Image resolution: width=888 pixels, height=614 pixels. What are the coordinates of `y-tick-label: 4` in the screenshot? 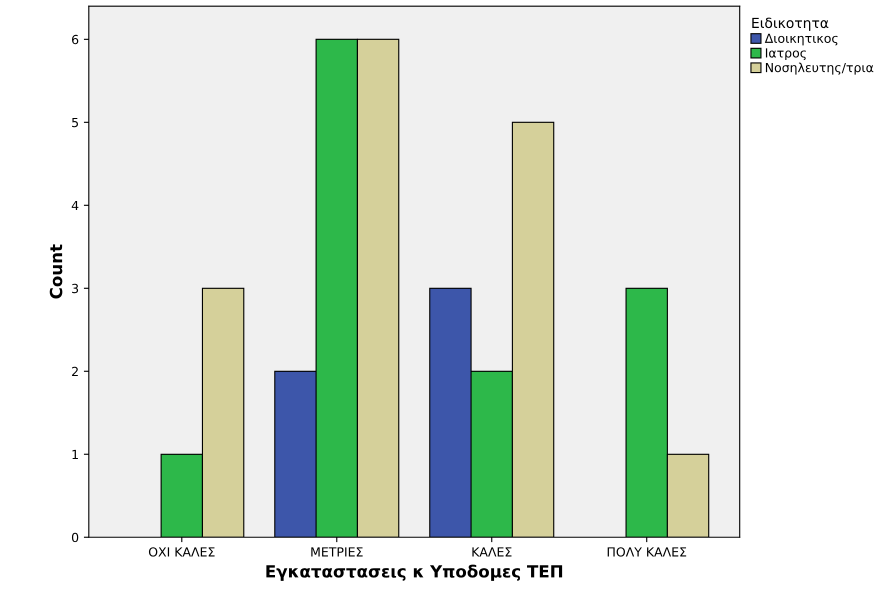 It's located at (75, 205).